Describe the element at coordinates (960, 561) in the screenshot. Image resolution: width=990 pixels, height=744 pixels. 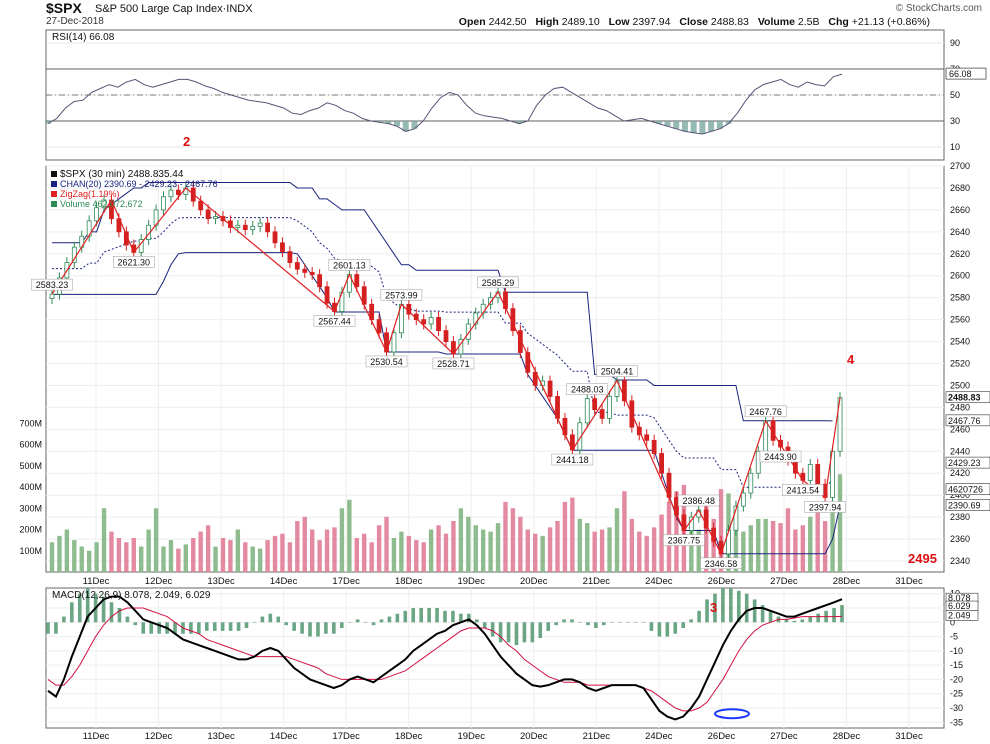
I see `price-tick-label: 2340` at that location.